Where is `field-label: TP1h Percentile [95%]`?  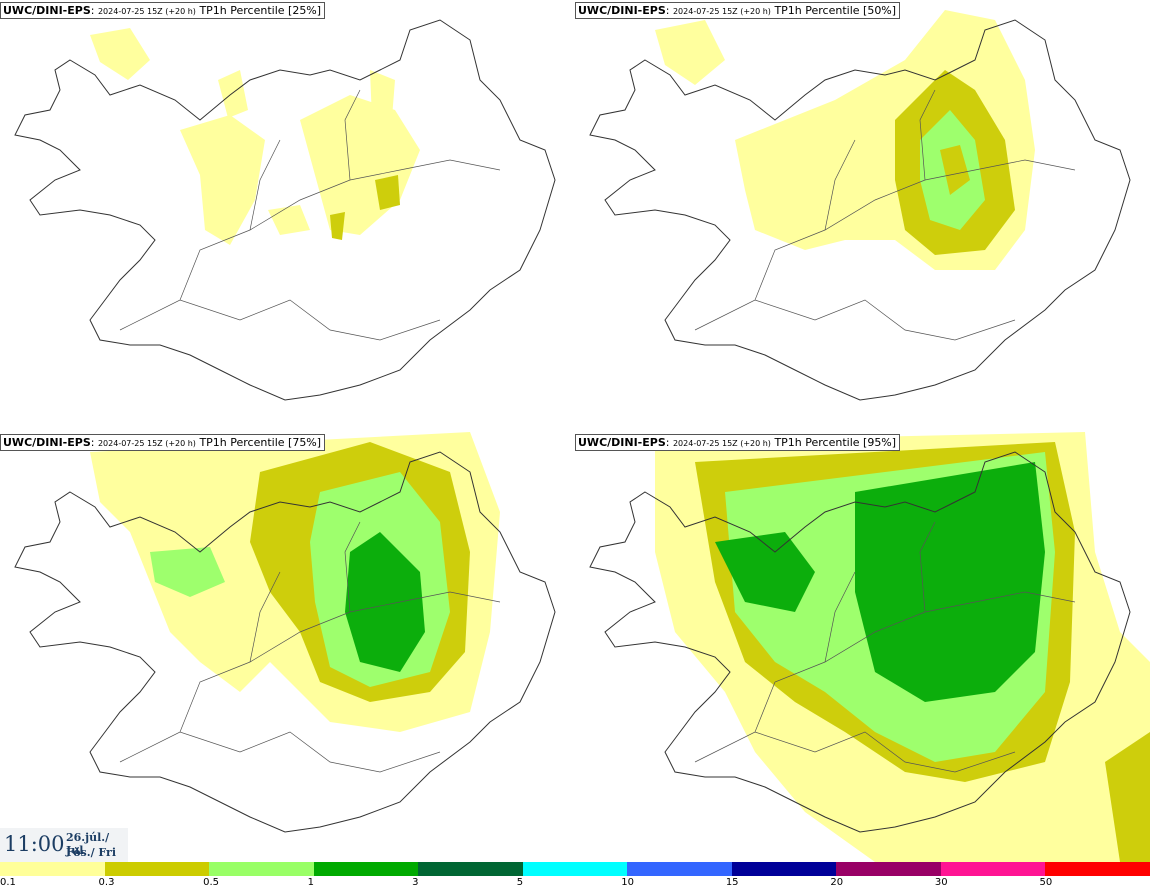 field-label: TP1h Percentile [95%] is located at coordinates (835, 442).